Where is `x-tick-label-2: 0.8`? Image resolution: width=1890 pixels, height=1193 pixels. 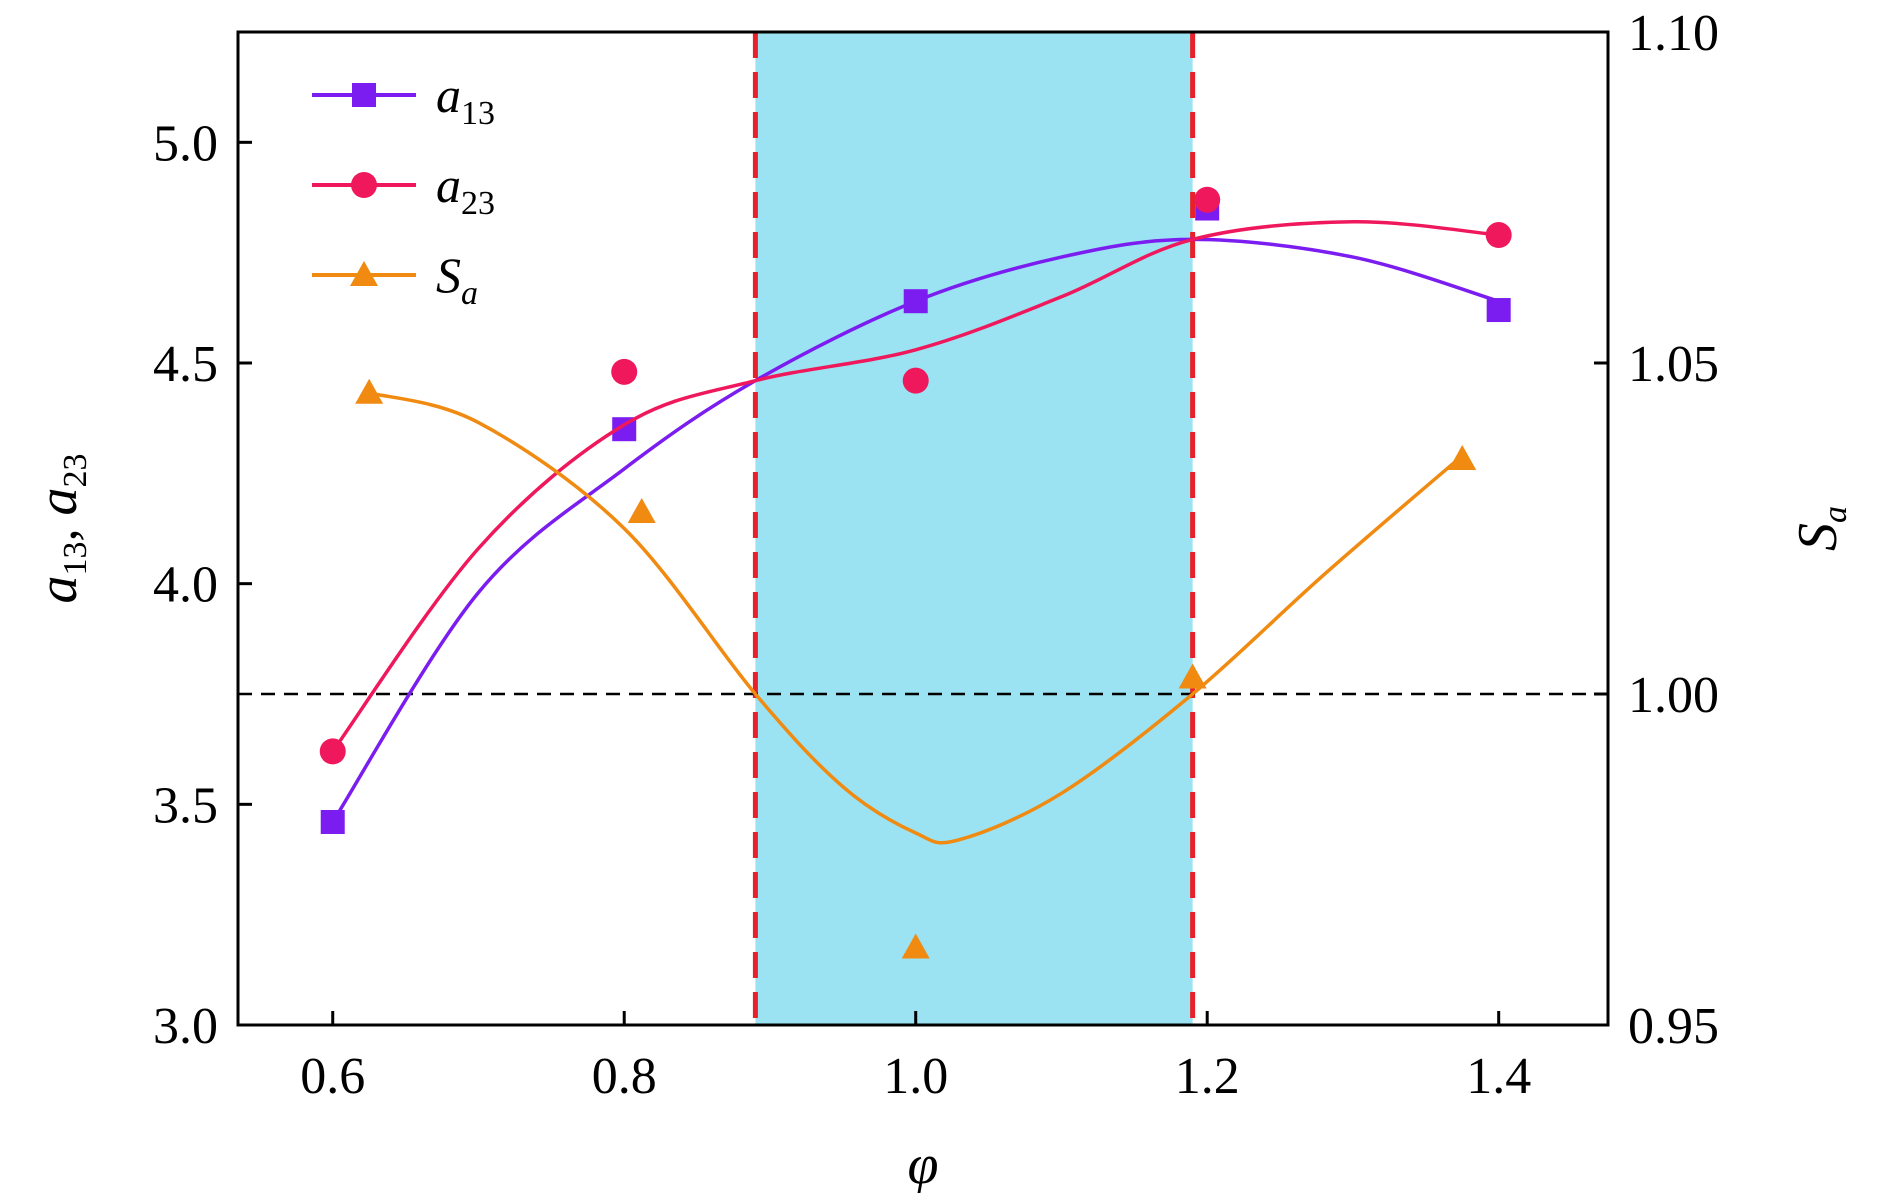 x-tick-label-2: 0.8 is located at coordinates (624, 1076).